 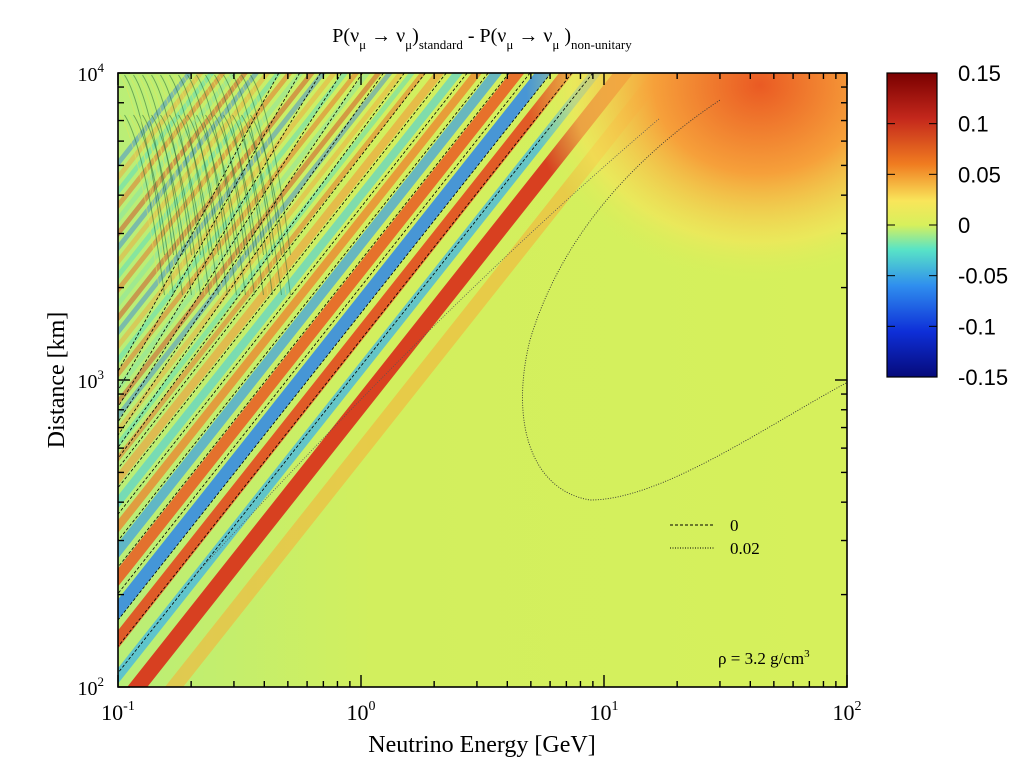 What do you see at coordinates (983, 377) in the screenshot?
I see `colorbar-label: -0.15` at bounding box center [983, 377].